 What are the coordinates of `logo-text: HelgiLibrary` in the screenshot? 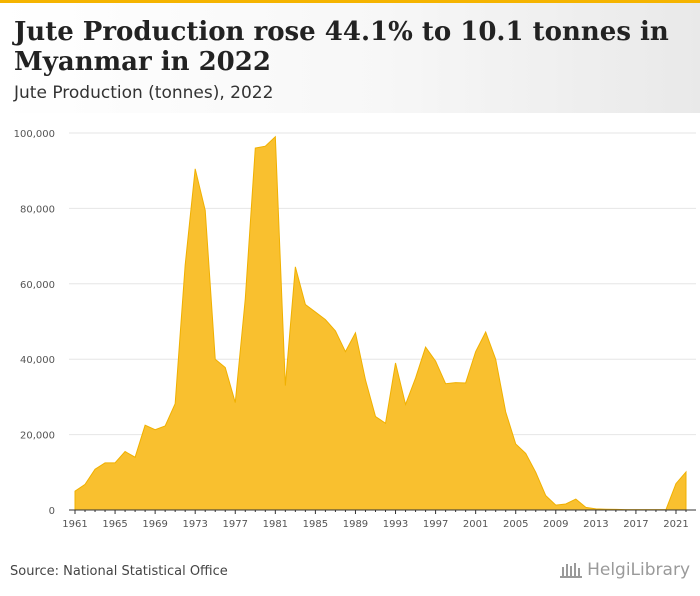 It's located at (638, 570).